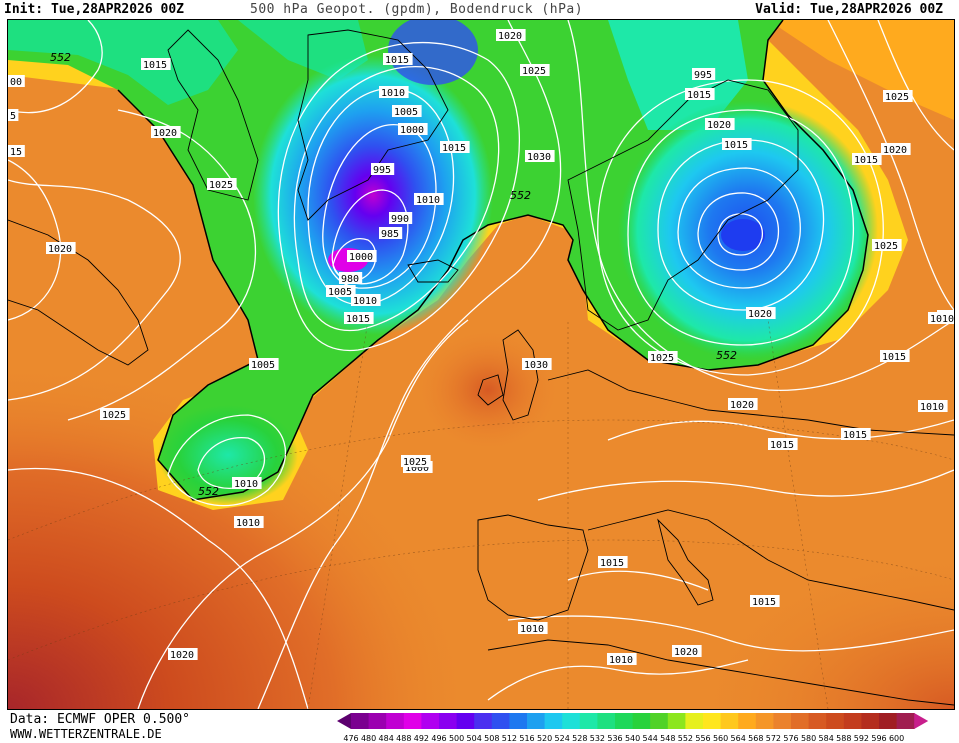  I want to click on scale-tick-label: 552, so click(685, 738).